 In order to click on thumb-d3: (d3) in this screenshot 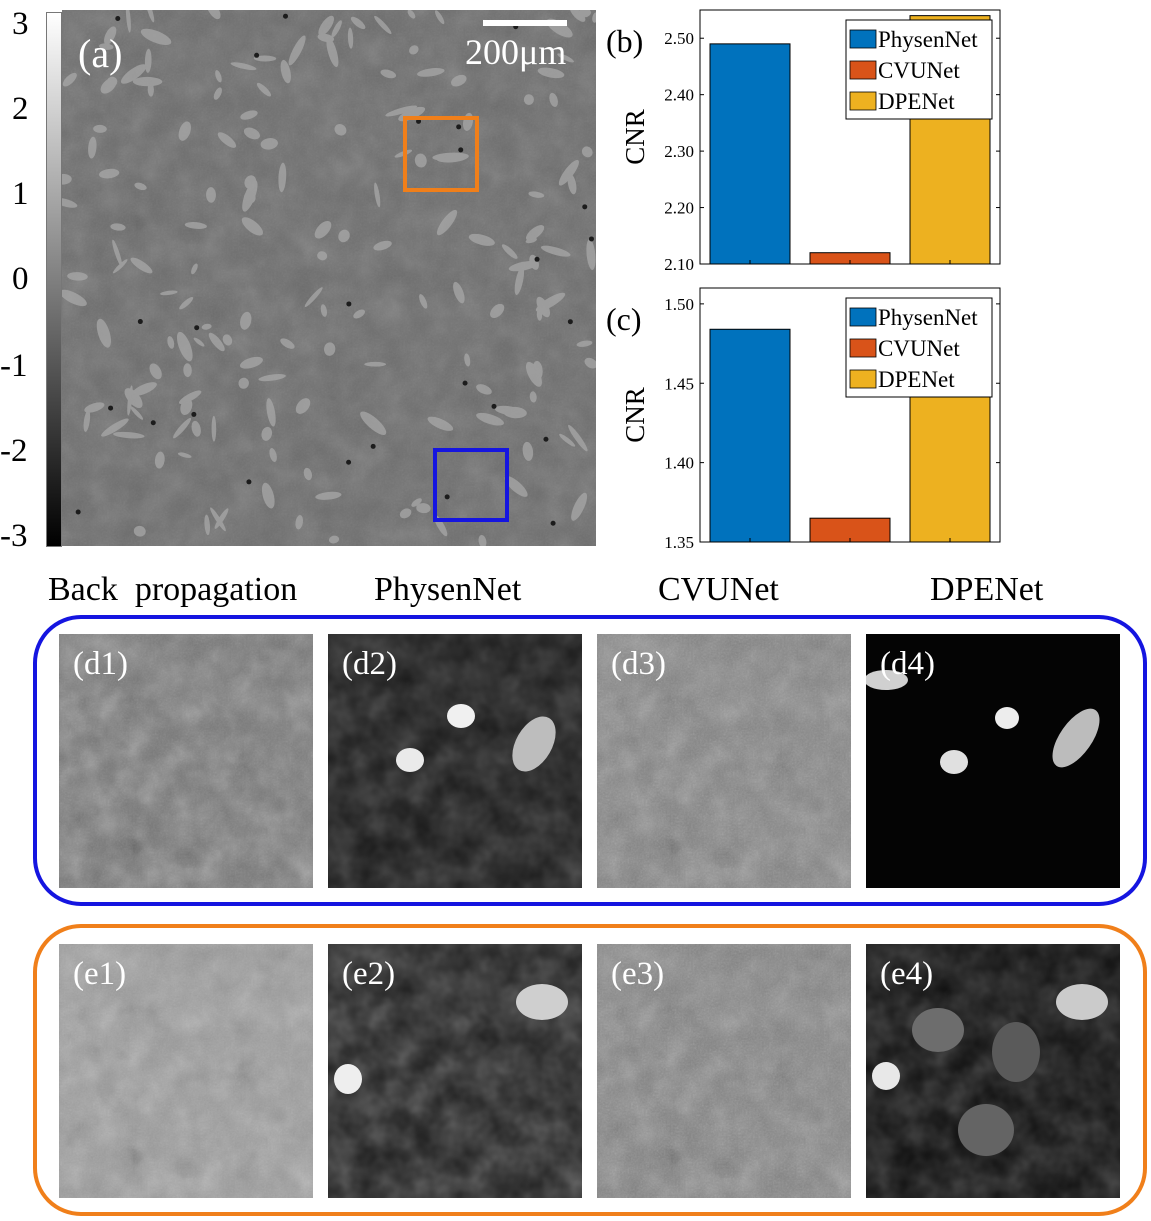, I will do `click(724, 761)`.